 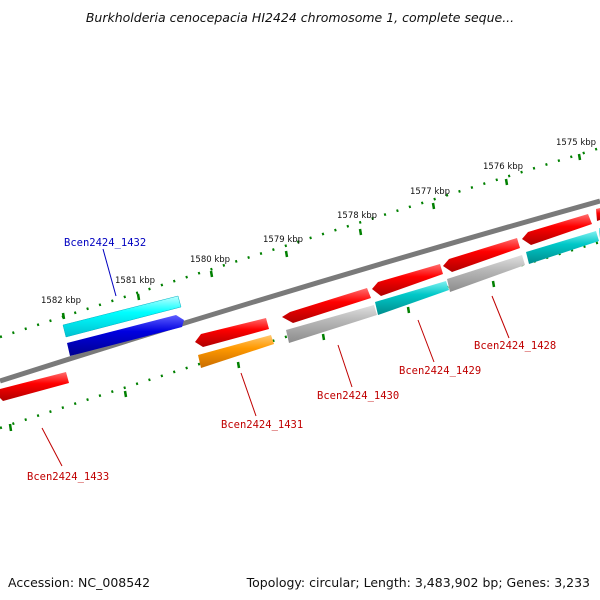 What do you see at coordinates (283, 240) in the screenshot?
I see `kbp-label: 1579 kbp` at bounding box center [283, 240].